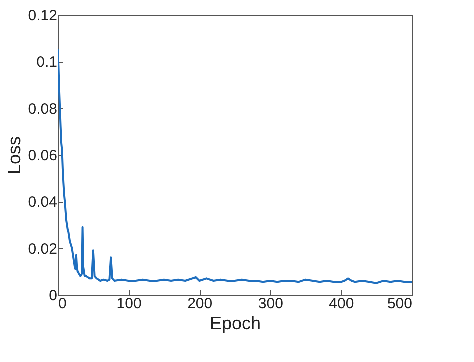 This screenshot has width=474, height=362. What do you see at coordinates (200, 304) in the screenshot?
I see `x-tick-label: 200` at bounding box center [200, 304].